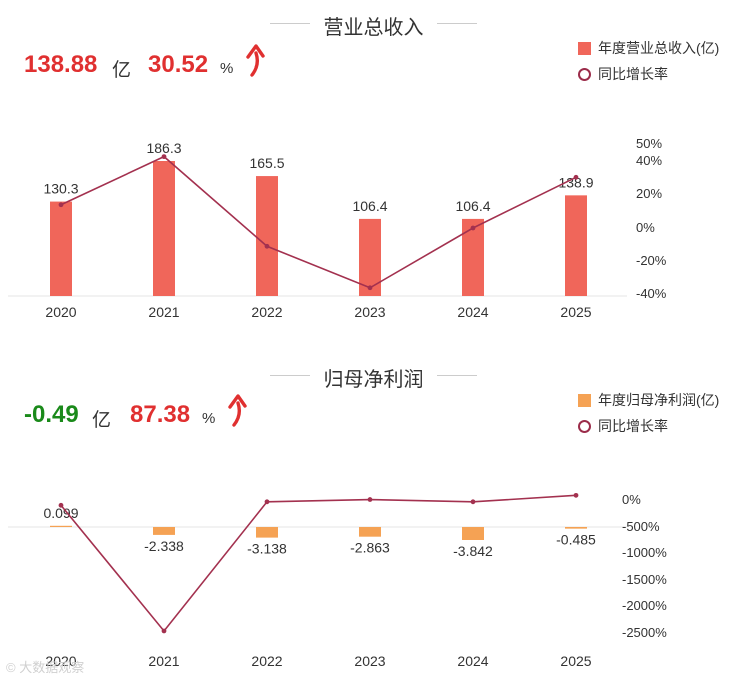 The width and height of the screenshot is (747, 683). Describe the element at coordinates (644, 579) in the screenshot. I see `y-right-tick-label: -1500%` at that location.